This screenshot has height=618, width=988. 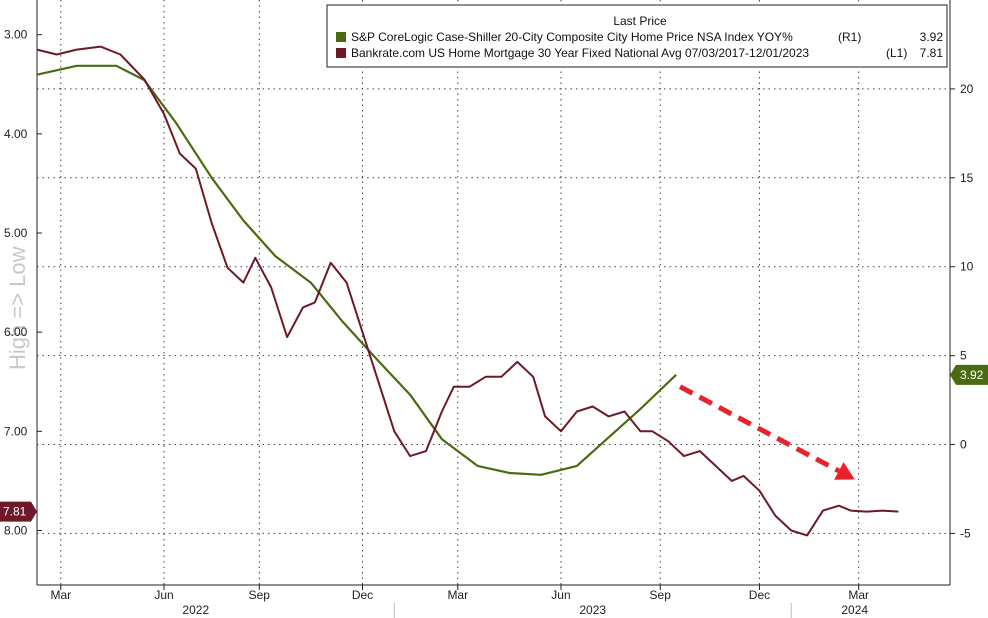 I want to click on legend-axis-tag-case-shiller: (R1), so click(x=849, y=37).